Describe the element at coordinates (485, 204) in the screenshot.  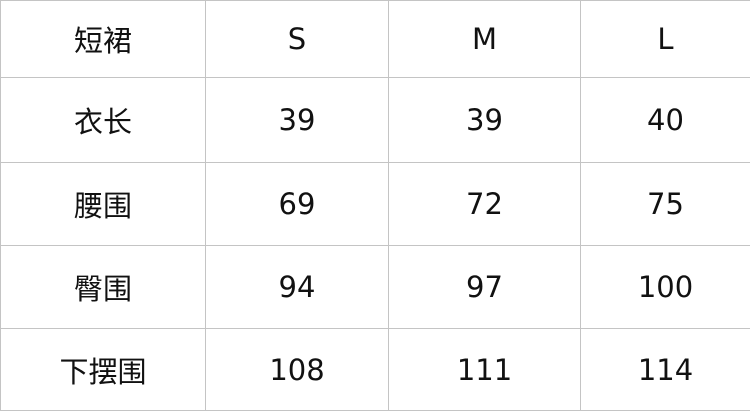
I see `table-cell: 72` at that location.